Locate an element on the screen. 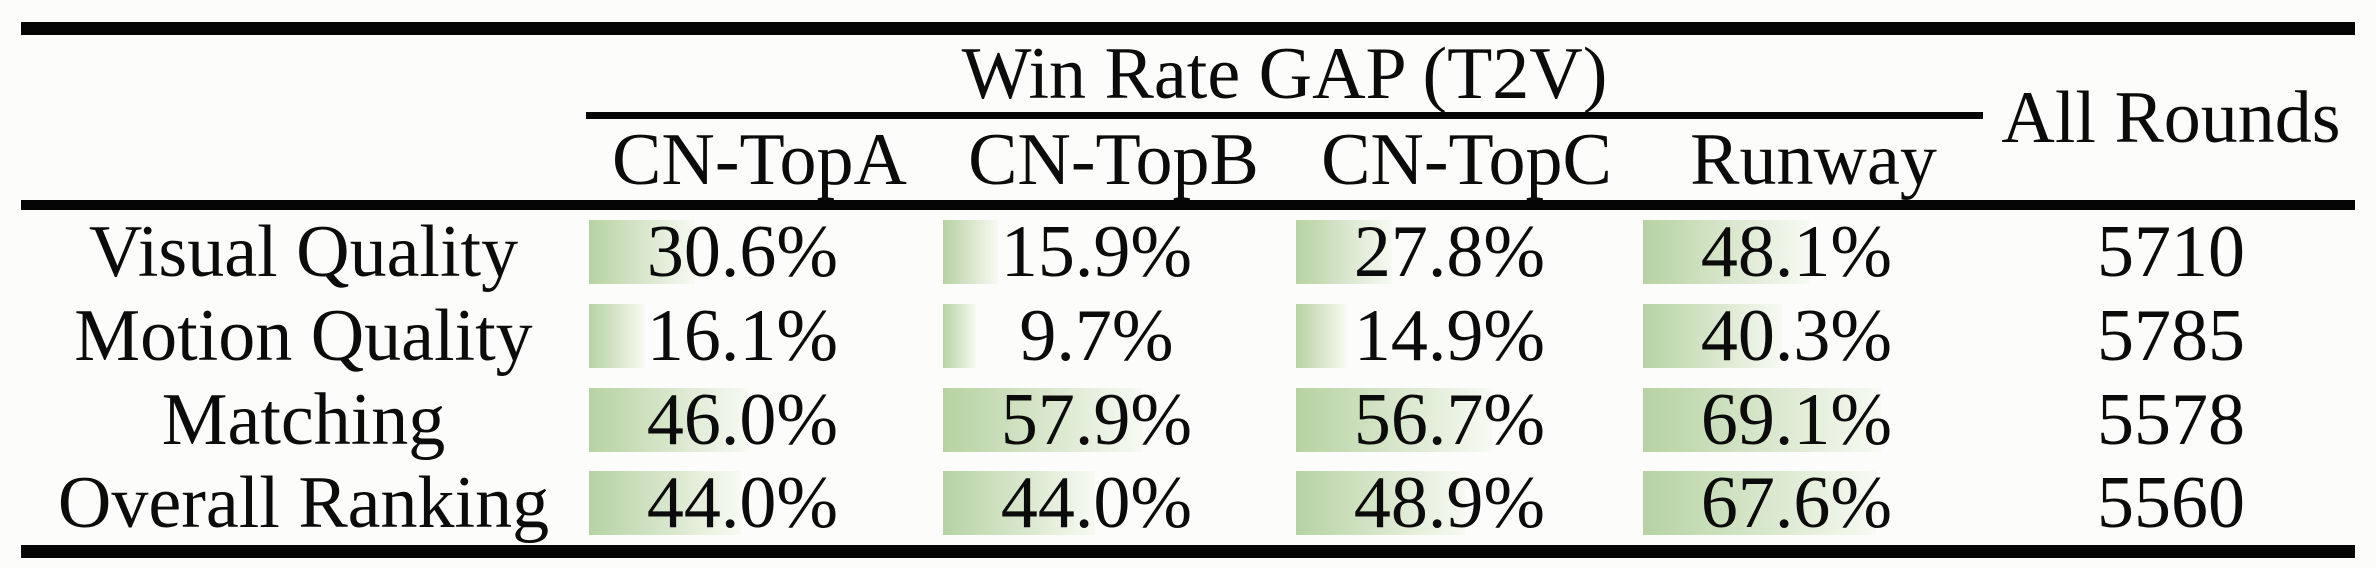 The width and height of the screenshot is (2376, 568). group-header-underline-rule is located at coordinates (1284, 115).